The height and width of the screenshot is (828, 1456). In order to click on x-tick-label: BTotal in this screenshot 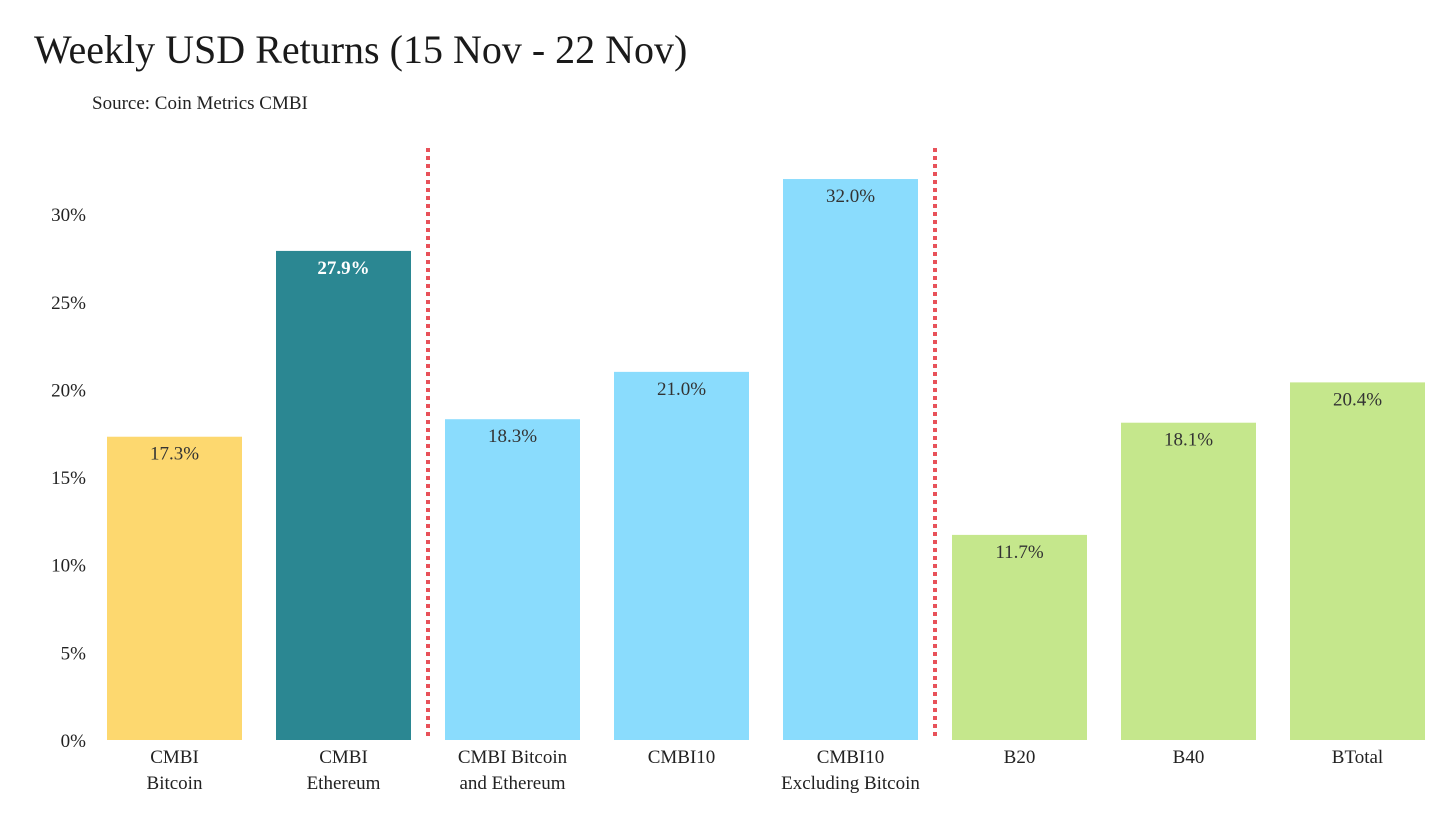, I will do `click(1357, 757)`.